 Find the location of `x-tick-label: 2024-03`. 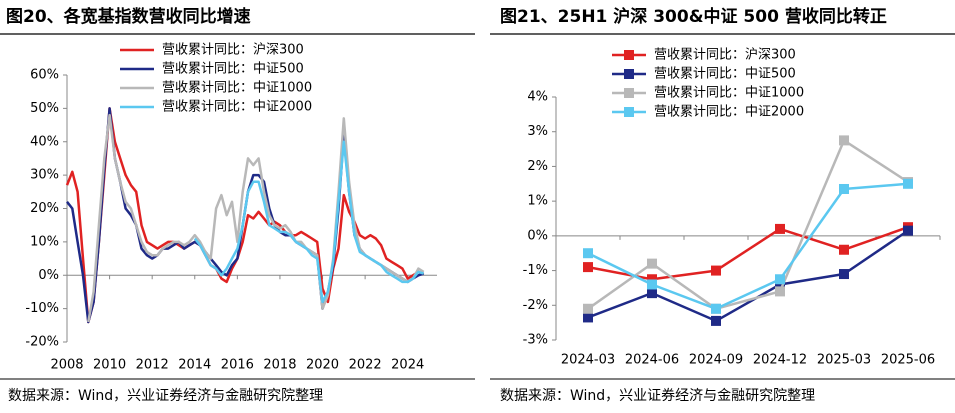

x-tick-label: 2024-03 is located at coordinates (588, 360).